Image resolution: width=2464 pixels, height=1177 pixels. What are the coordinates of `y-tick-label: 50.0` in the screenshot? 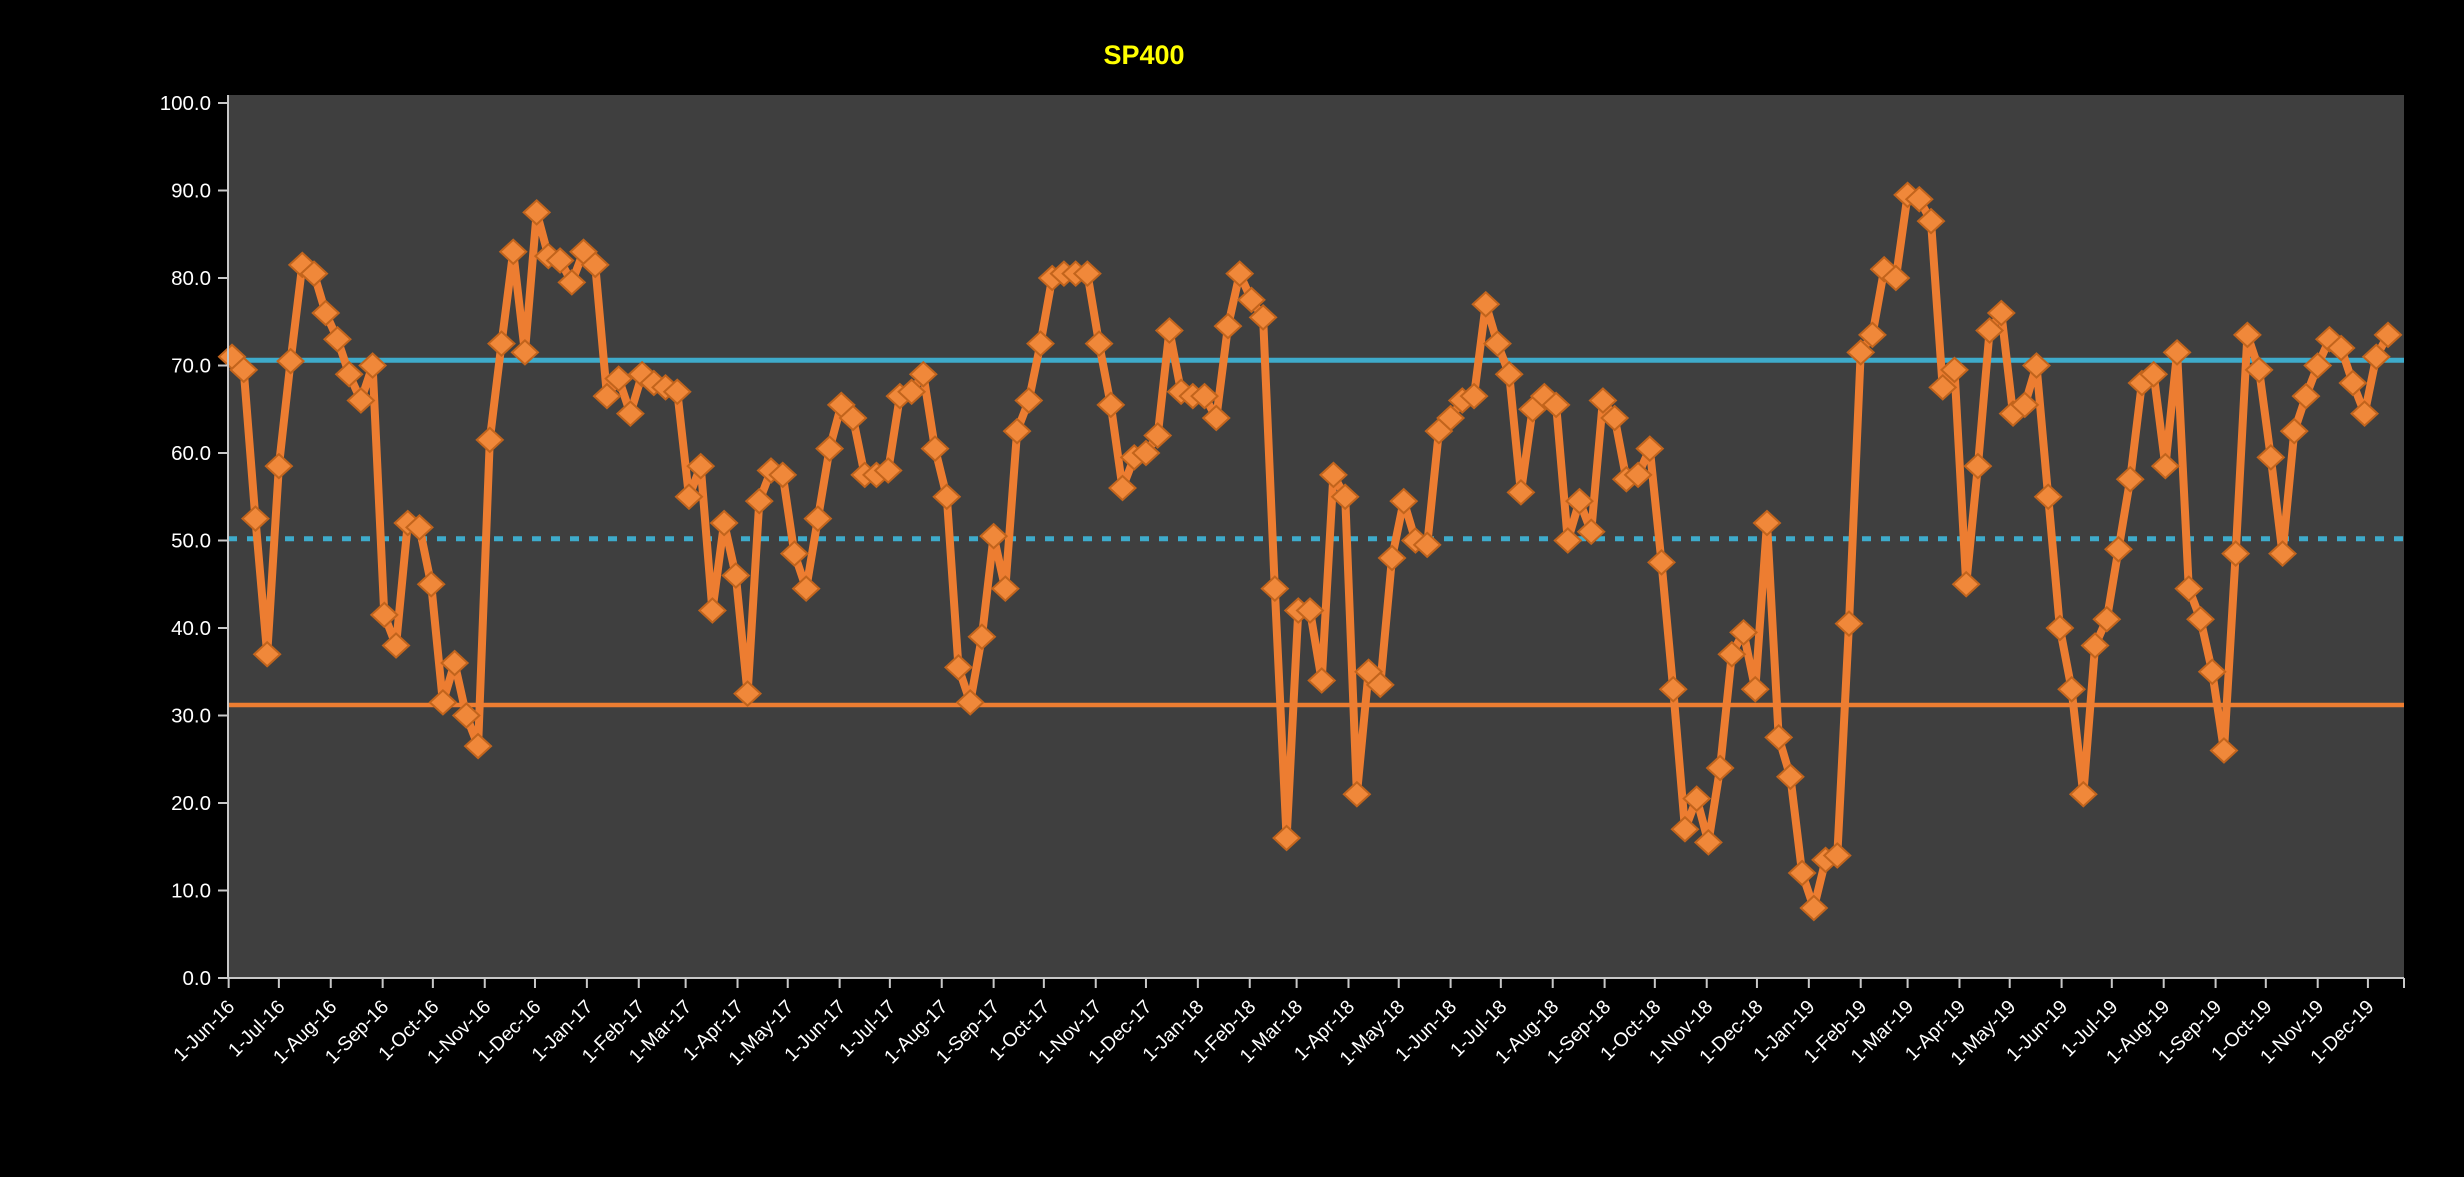 It's located at (191, 541).